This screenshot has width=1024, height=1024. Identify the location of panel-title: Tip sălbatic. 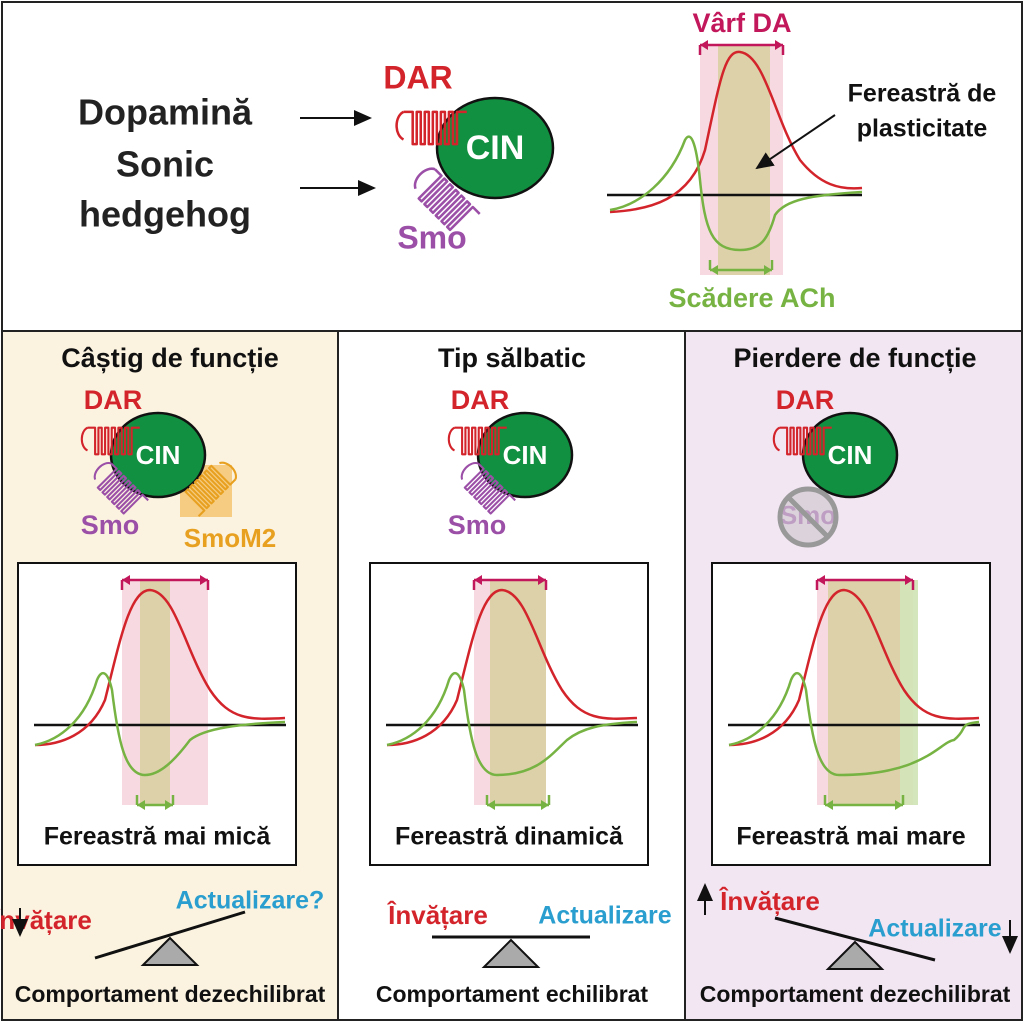
(512, 358).